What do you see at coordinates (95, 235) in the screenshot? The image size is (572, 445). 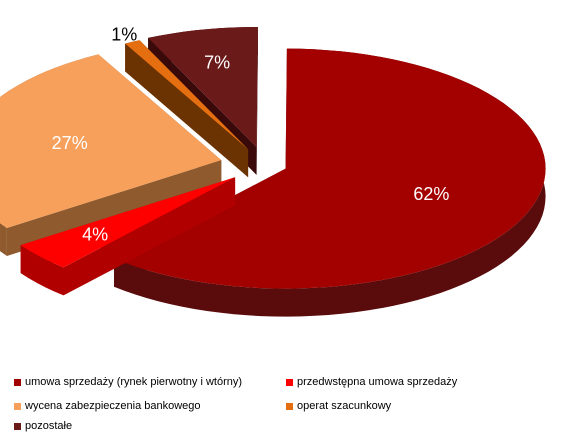 I see `slice-label: 4%` at bounding box center [95, 235].